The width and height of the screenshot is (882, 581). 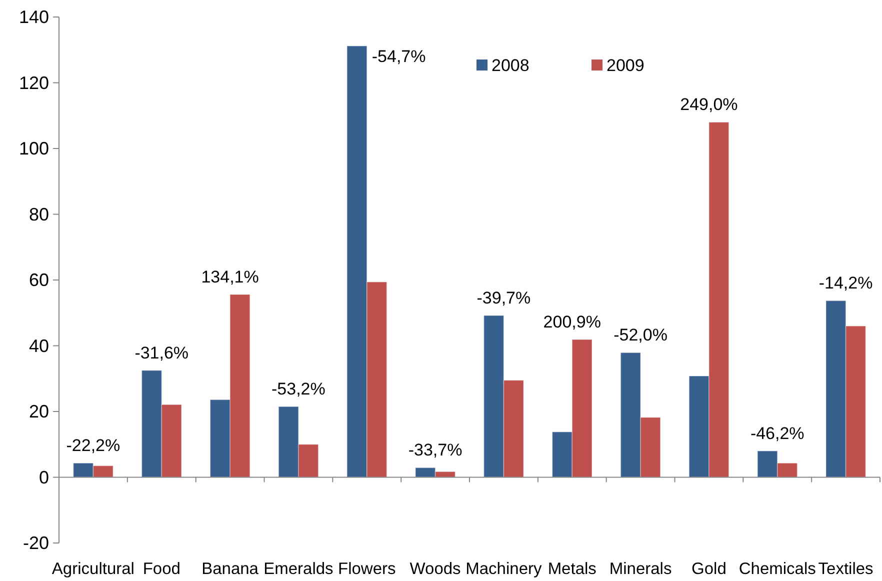 What do you see at coordinates (38, 346) in the screenshot?
I see `y-tick-label: 40` at bounding box center [38, 346].